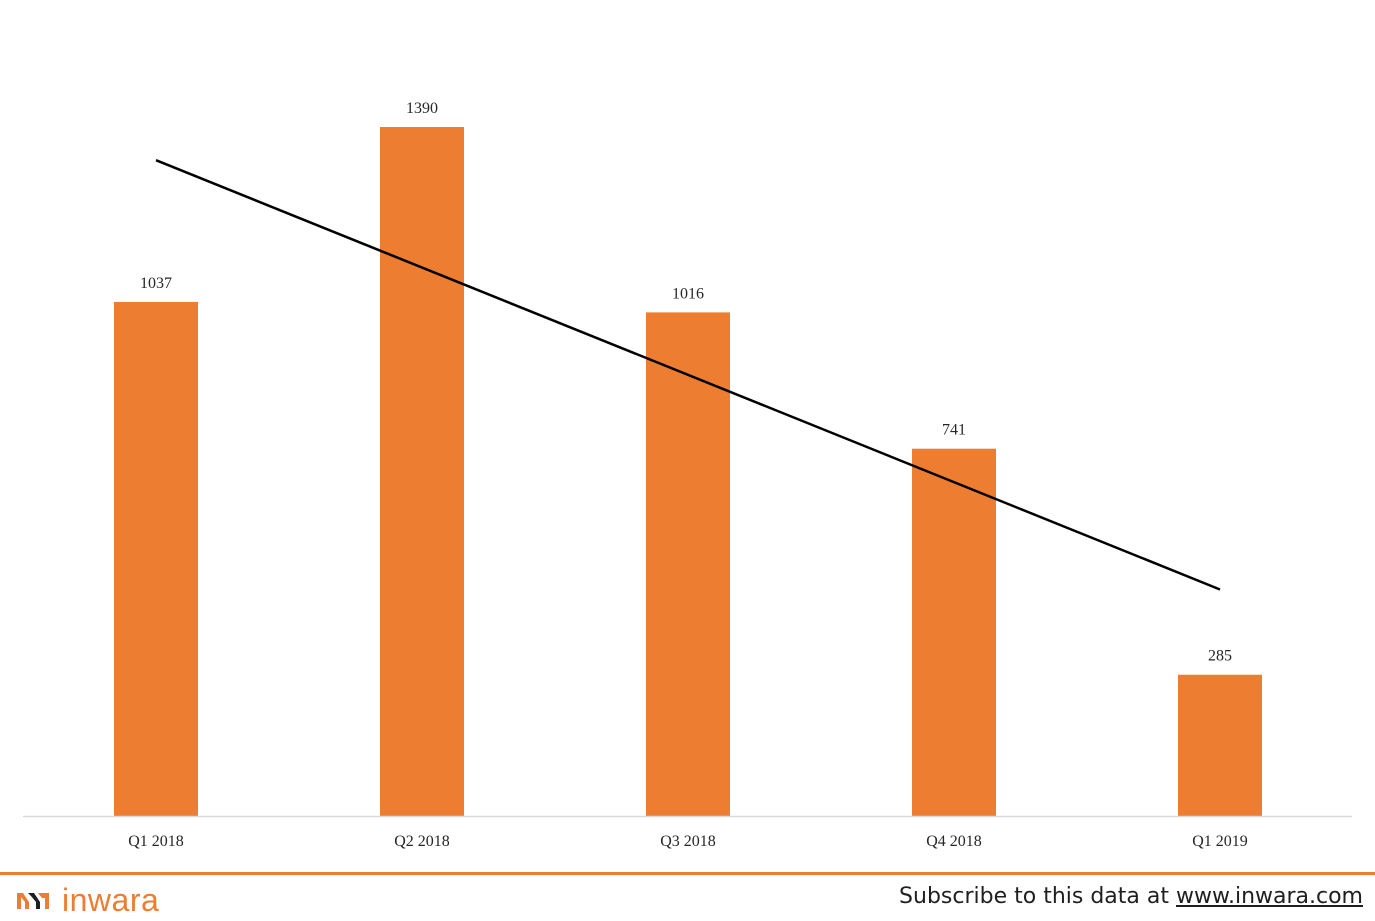 This screenshot has width=1375, height=921. I want to click on bar-q1-2018, so click(156, 558).